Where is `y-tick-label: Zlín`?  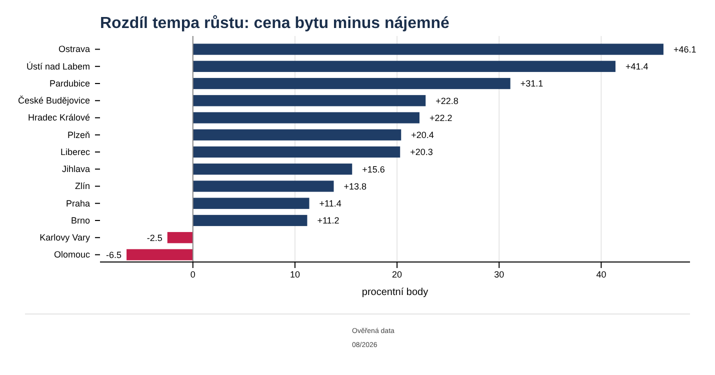 y-tick-label: Zlín is located at coordinates (82, 186).